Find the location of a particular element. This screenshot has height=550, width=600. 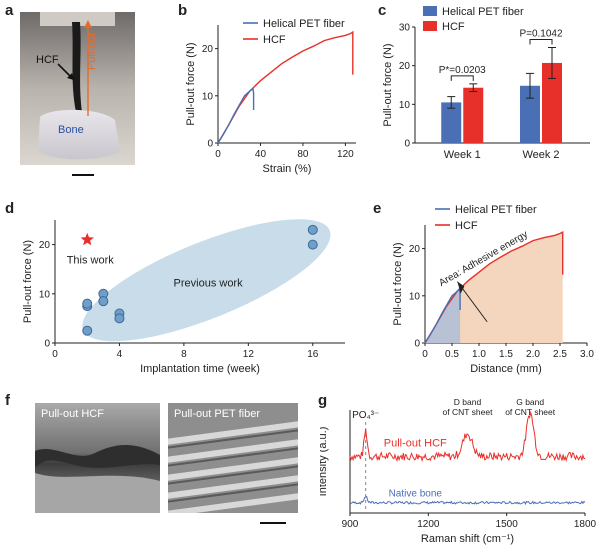

c-y-tick-label: 10 is located at coordinates (405, 105).